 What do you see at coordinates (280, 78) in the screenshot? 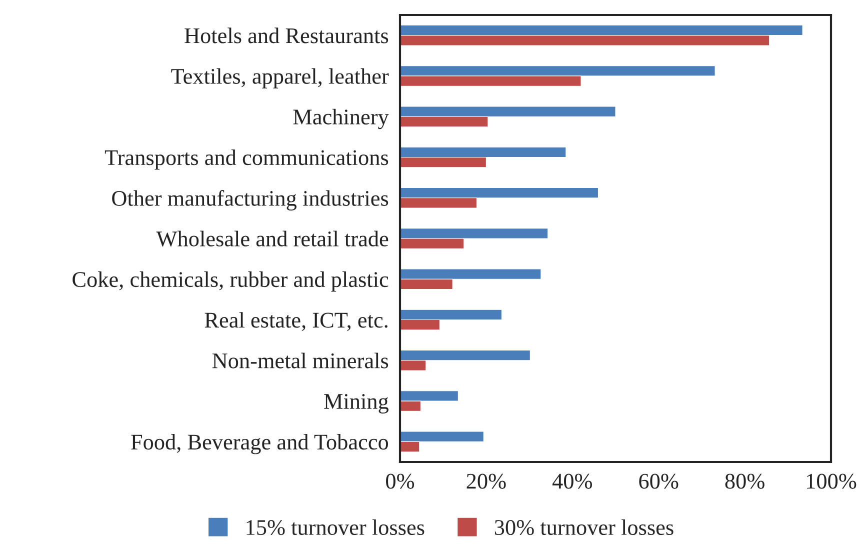
I see `y-tick-label: Textiles, apparel, leather` at bounding box center [280, 78].